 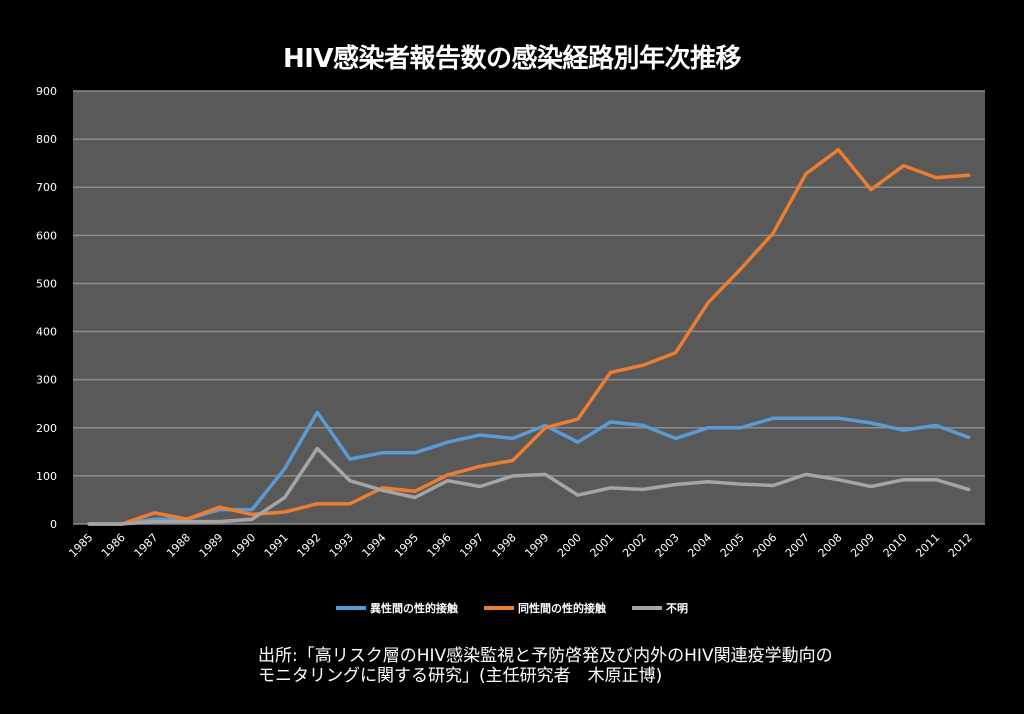 What do you see at coordinates (46, 139) in the screenshot?
I see `y-tick-label: 800` at bounding box center [46, 139].